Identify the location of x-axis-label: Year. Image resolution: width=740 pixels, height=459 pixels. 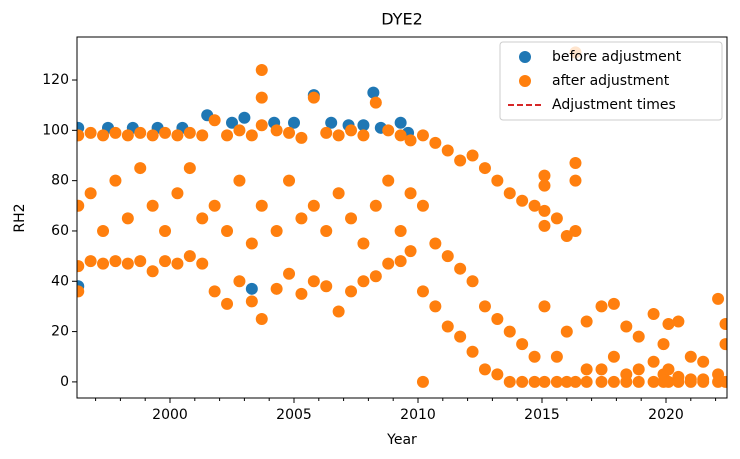
(401, 440).